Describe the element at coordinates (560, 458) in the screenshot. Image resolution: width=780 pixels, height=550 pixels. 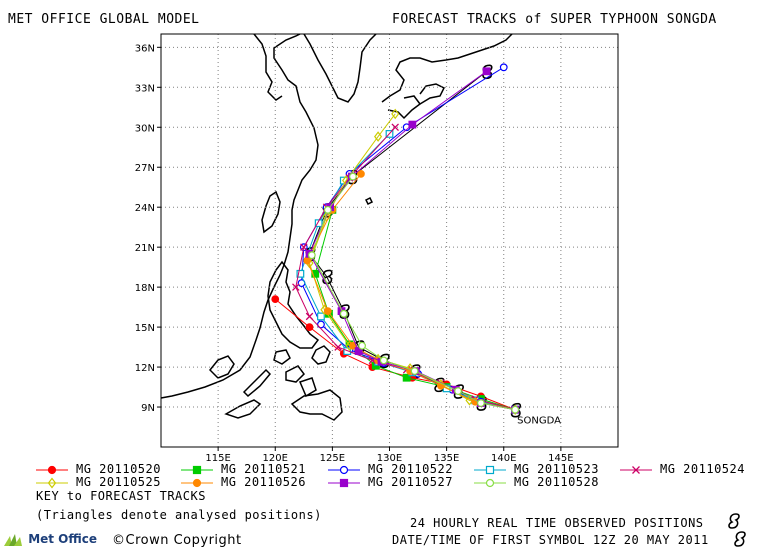
I see `lon-tick-label: 145E` at that location.